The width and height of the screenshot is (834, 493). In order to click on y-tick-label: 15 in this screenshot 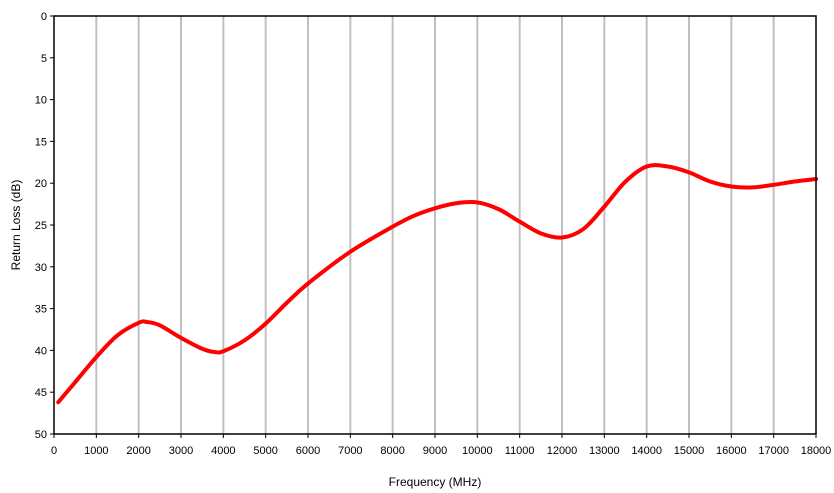, I will do `click(41, 142)`.